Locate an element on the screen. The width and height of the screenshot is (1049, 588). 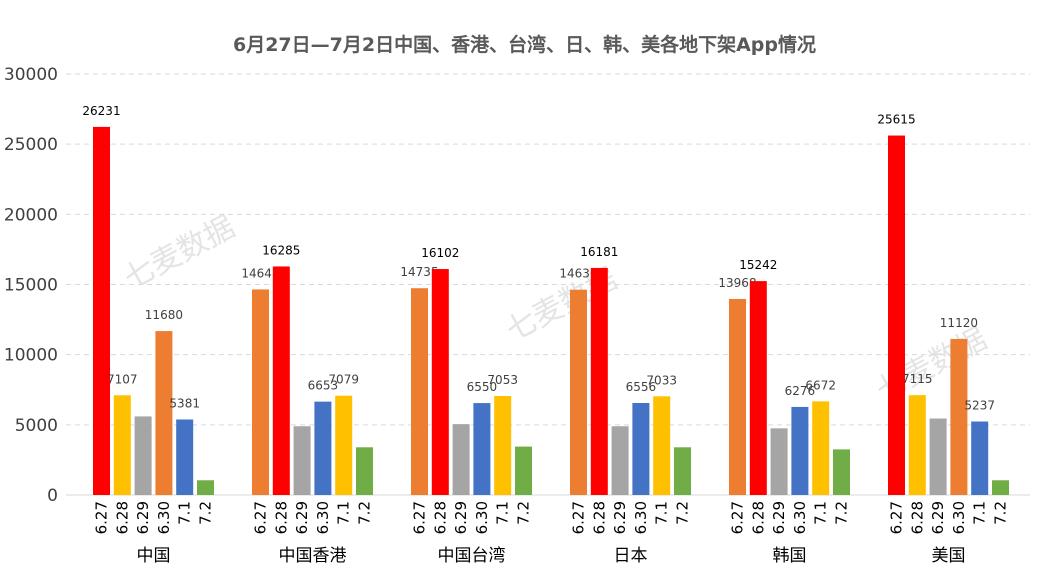
data-label: 6653 is located at coordinates (323, 386).